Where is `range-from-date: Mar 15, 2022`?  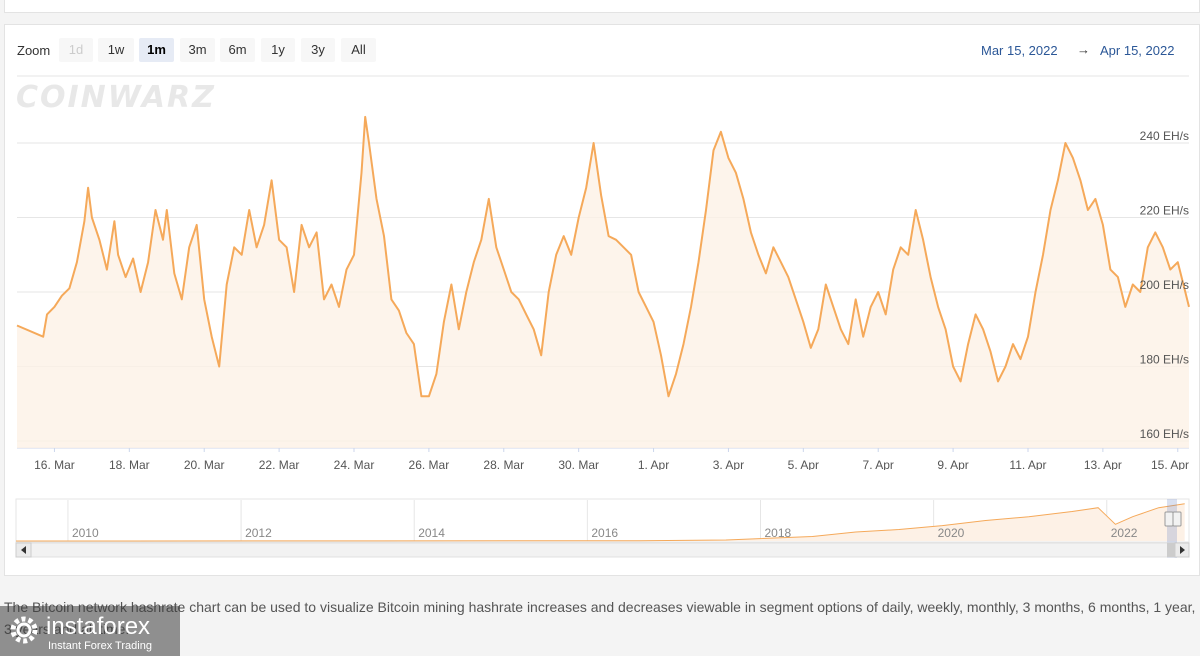
range-from-date: Mar 15, 2022 is located at coordinates (1019, 50).